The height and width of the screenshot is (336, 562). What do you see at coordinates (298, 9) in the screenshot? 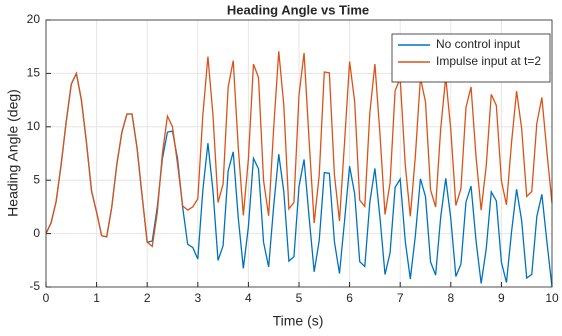
I see `chart-title: Heading Angle vs Time` at bounding box center [298, 9].